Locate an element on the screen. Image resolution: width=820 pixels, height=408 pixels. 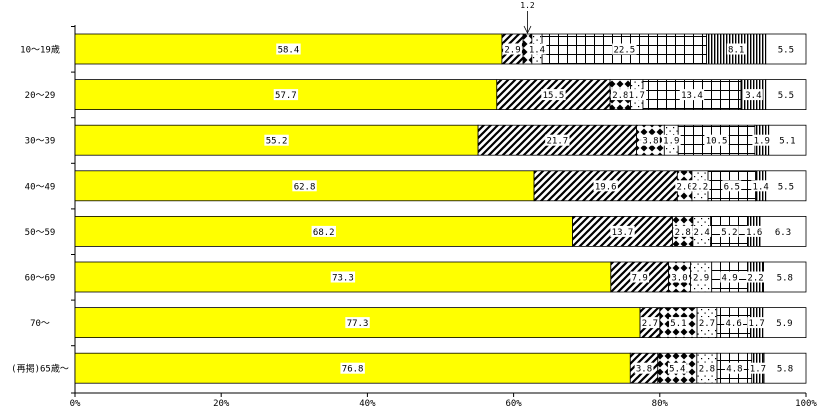
x-tick-label: 20% is located at coordinates (221, 403).